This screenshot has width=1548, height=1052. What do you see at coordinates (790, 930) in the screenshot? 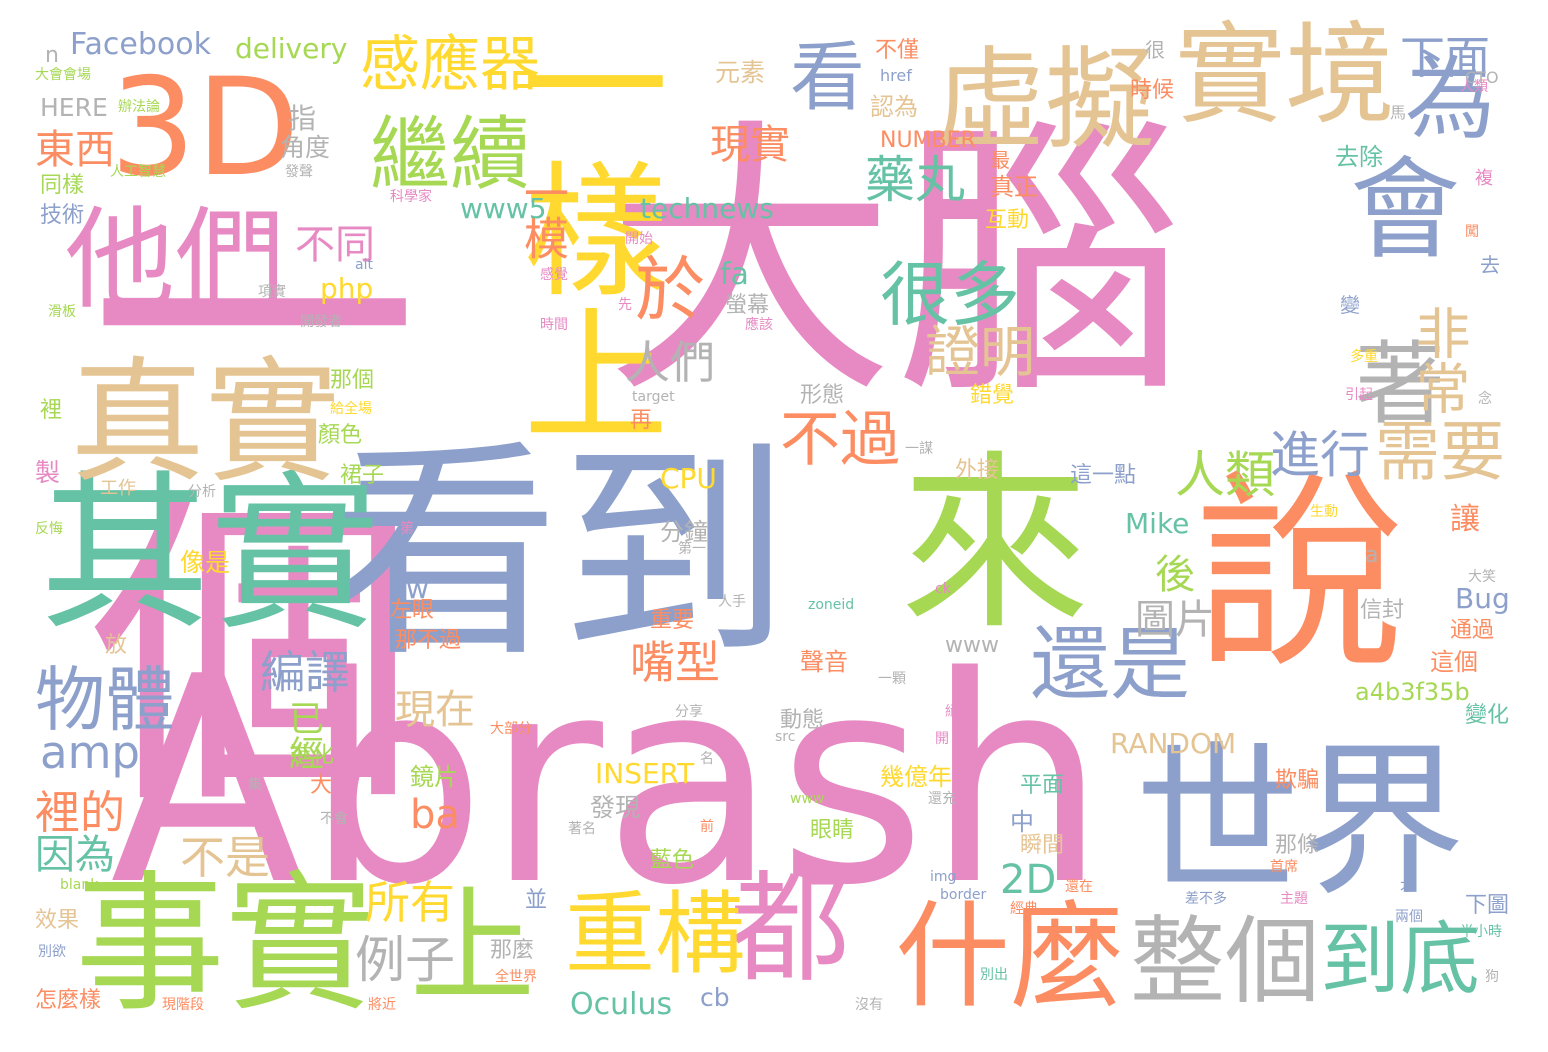
I see `word-dou: 都` at bounding box center [790, 930].